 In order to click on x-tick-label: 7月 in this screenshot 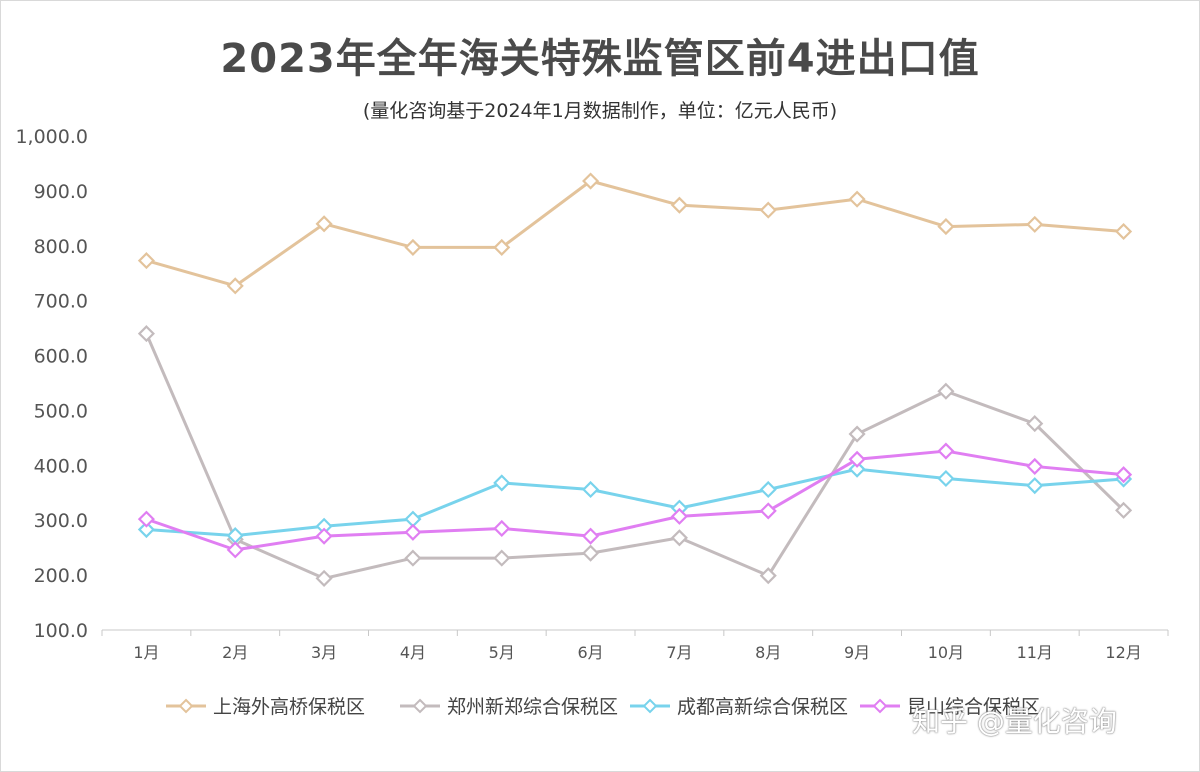, I will do `click(679, 652)`.